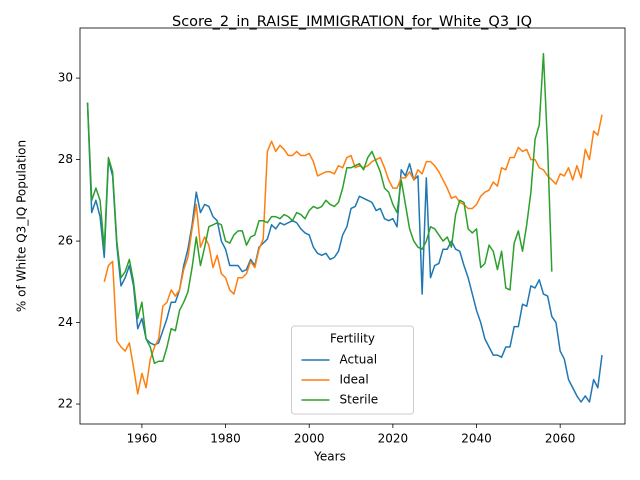 Image resolution: width=640 pixels, height=480 pixels. I want to click on x-tick-label: 2000, so click(309, 439).